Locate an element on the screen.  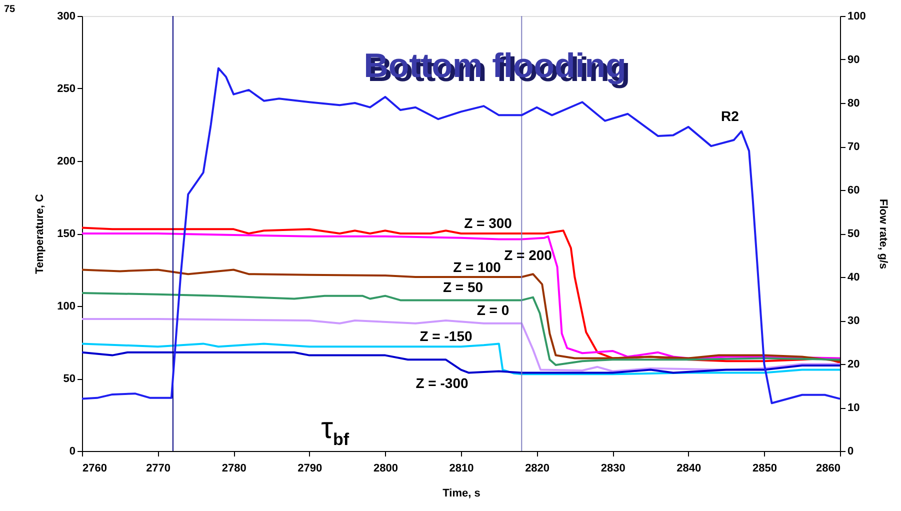
series-label: Z = 300 is located at coordinates (488, 223).